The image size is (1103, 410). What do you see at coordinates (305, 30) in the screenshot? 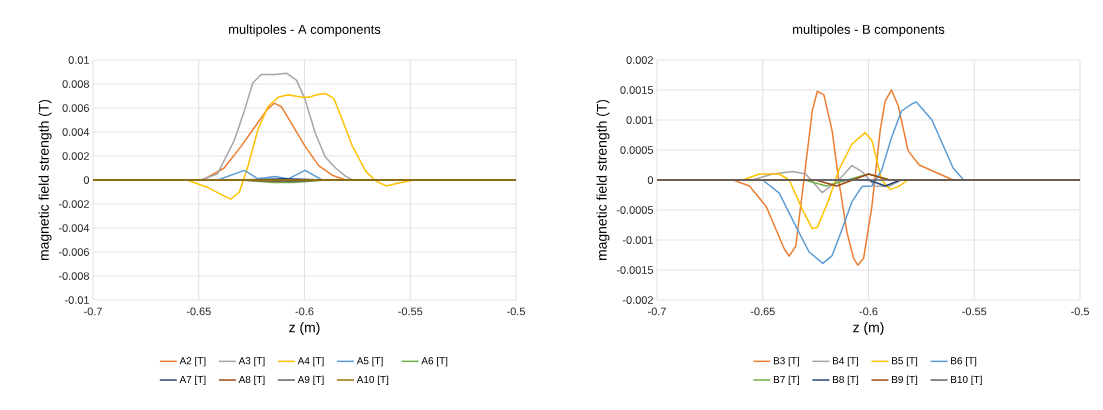
I see `chart-title: multipoles - A components` at bounding box center [305, 30].